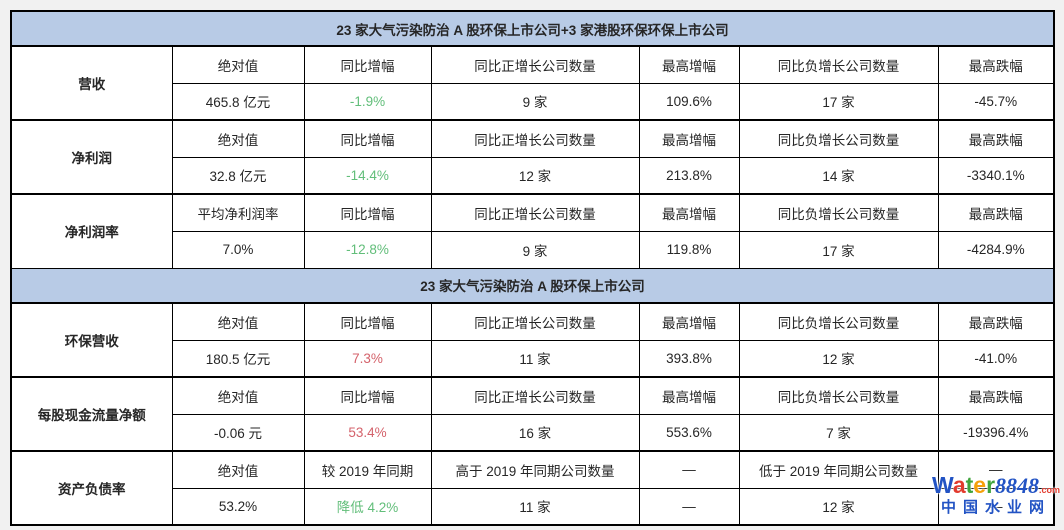  Describe the element at coordinates (996, 101) in the screenshot. I see `value-cell: -45.7%` at that location.